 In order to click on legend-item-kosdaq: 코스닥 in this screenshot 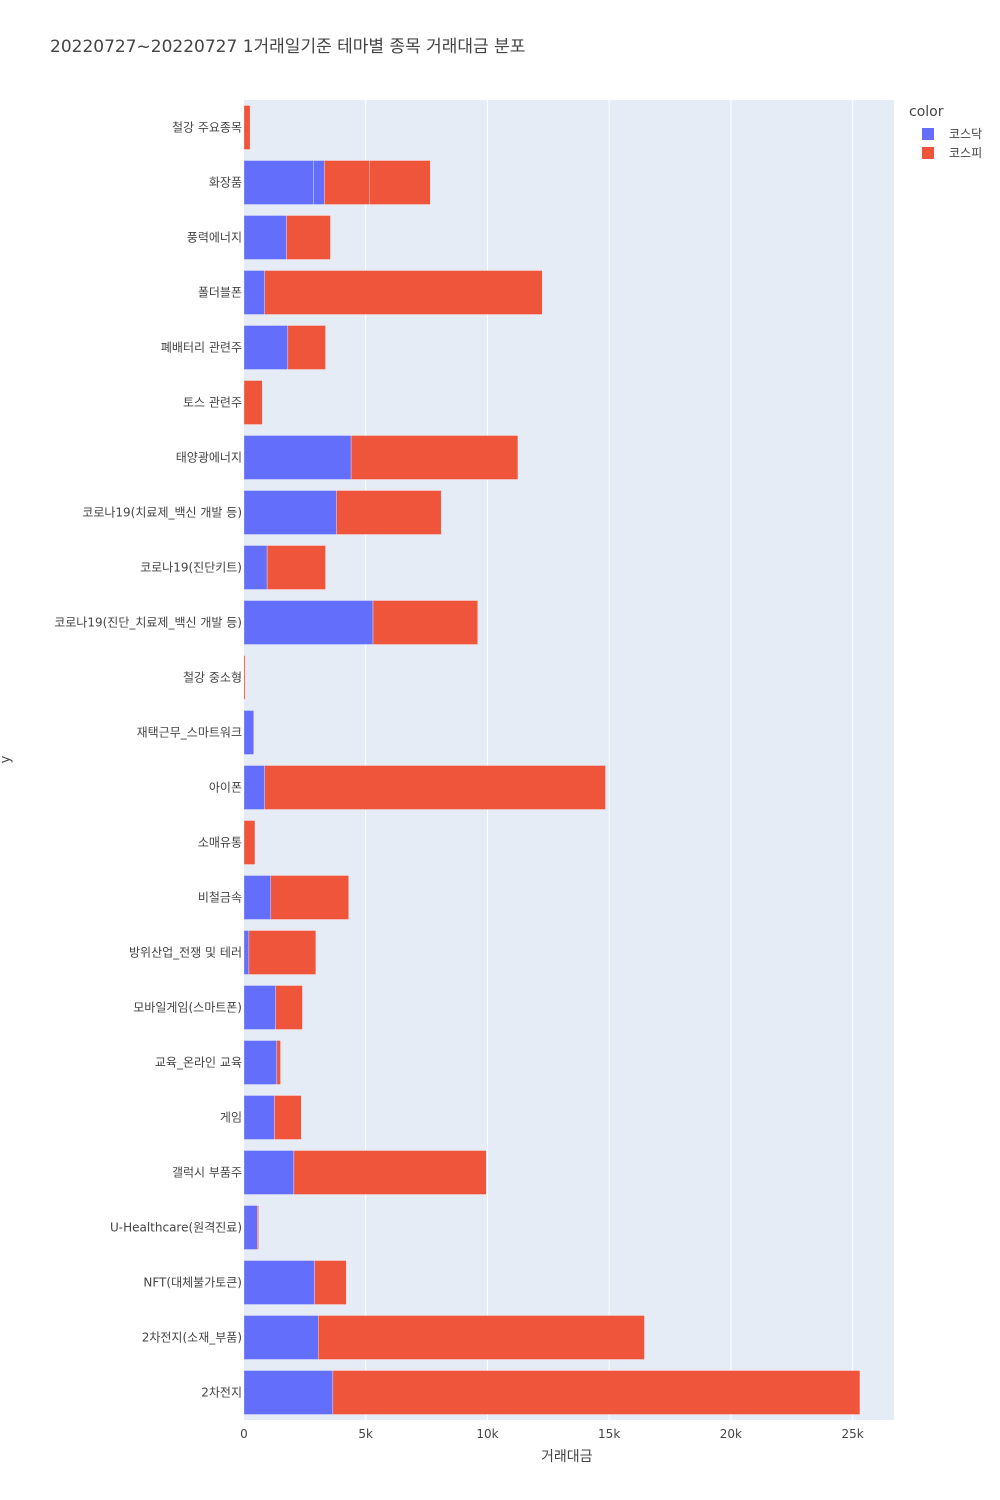, I will do `click(945, 133)`.